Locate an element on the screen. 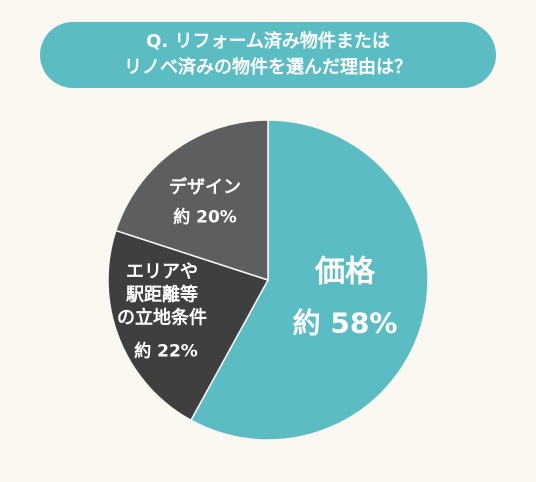  chart-title: Q. リフォーム済み物件または リノベ済みの物件を選んだ理由は？ is located at coordinates (268, 54).